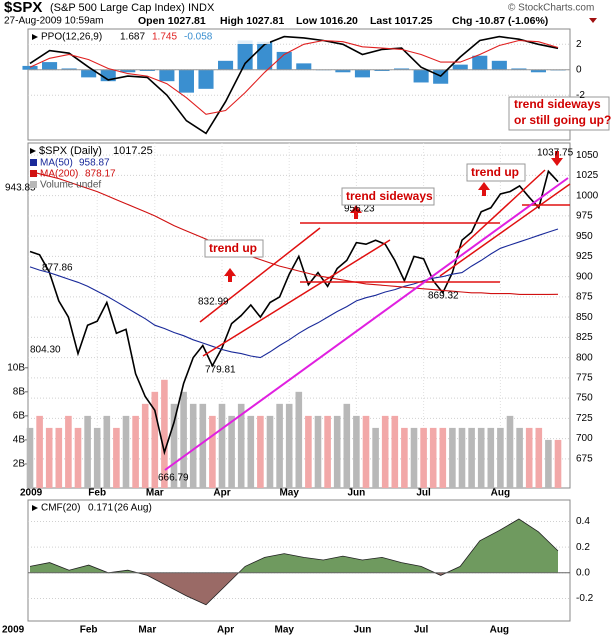  I want to click on x-tick-label: Apr, so click(221, 493).